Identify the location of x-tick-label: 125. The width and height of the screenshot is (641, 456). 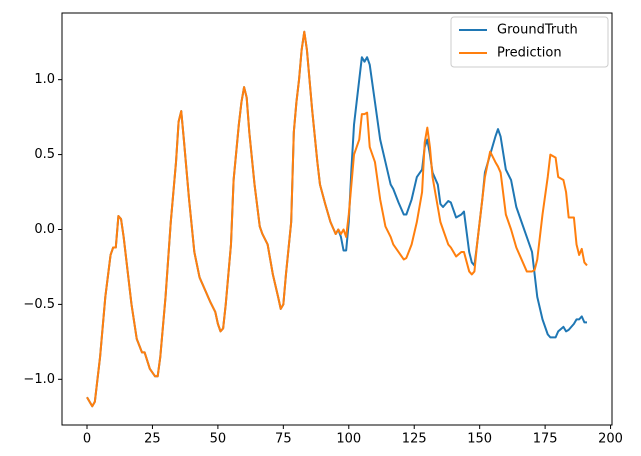
(414, 439).